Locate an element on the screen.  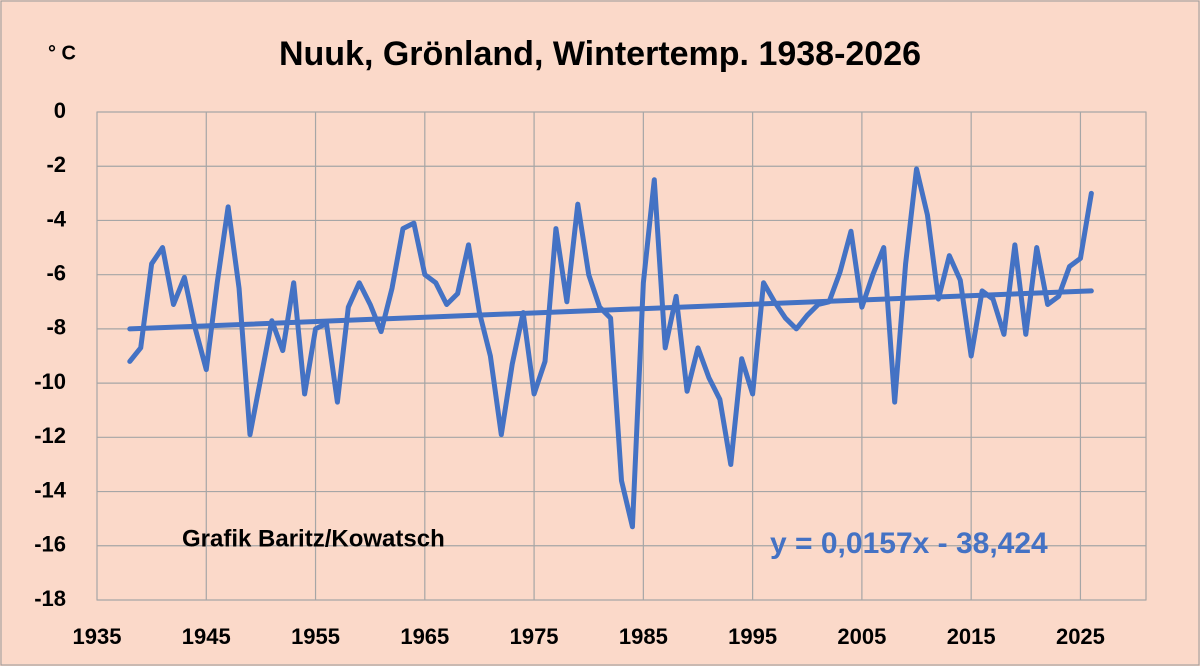
x-tick-label: 1995 is located at coordinates (752, 636).